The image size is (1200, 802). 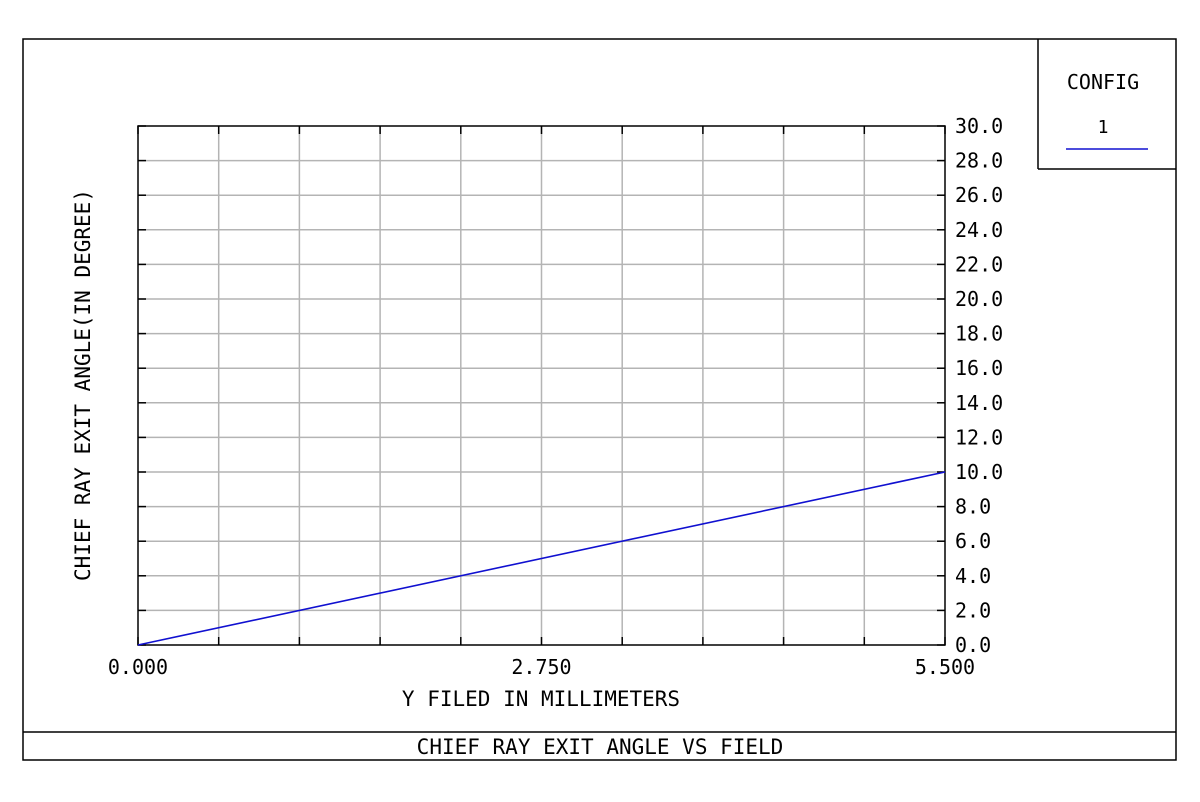 I want to click on series-line, so click(x=541, y=558).